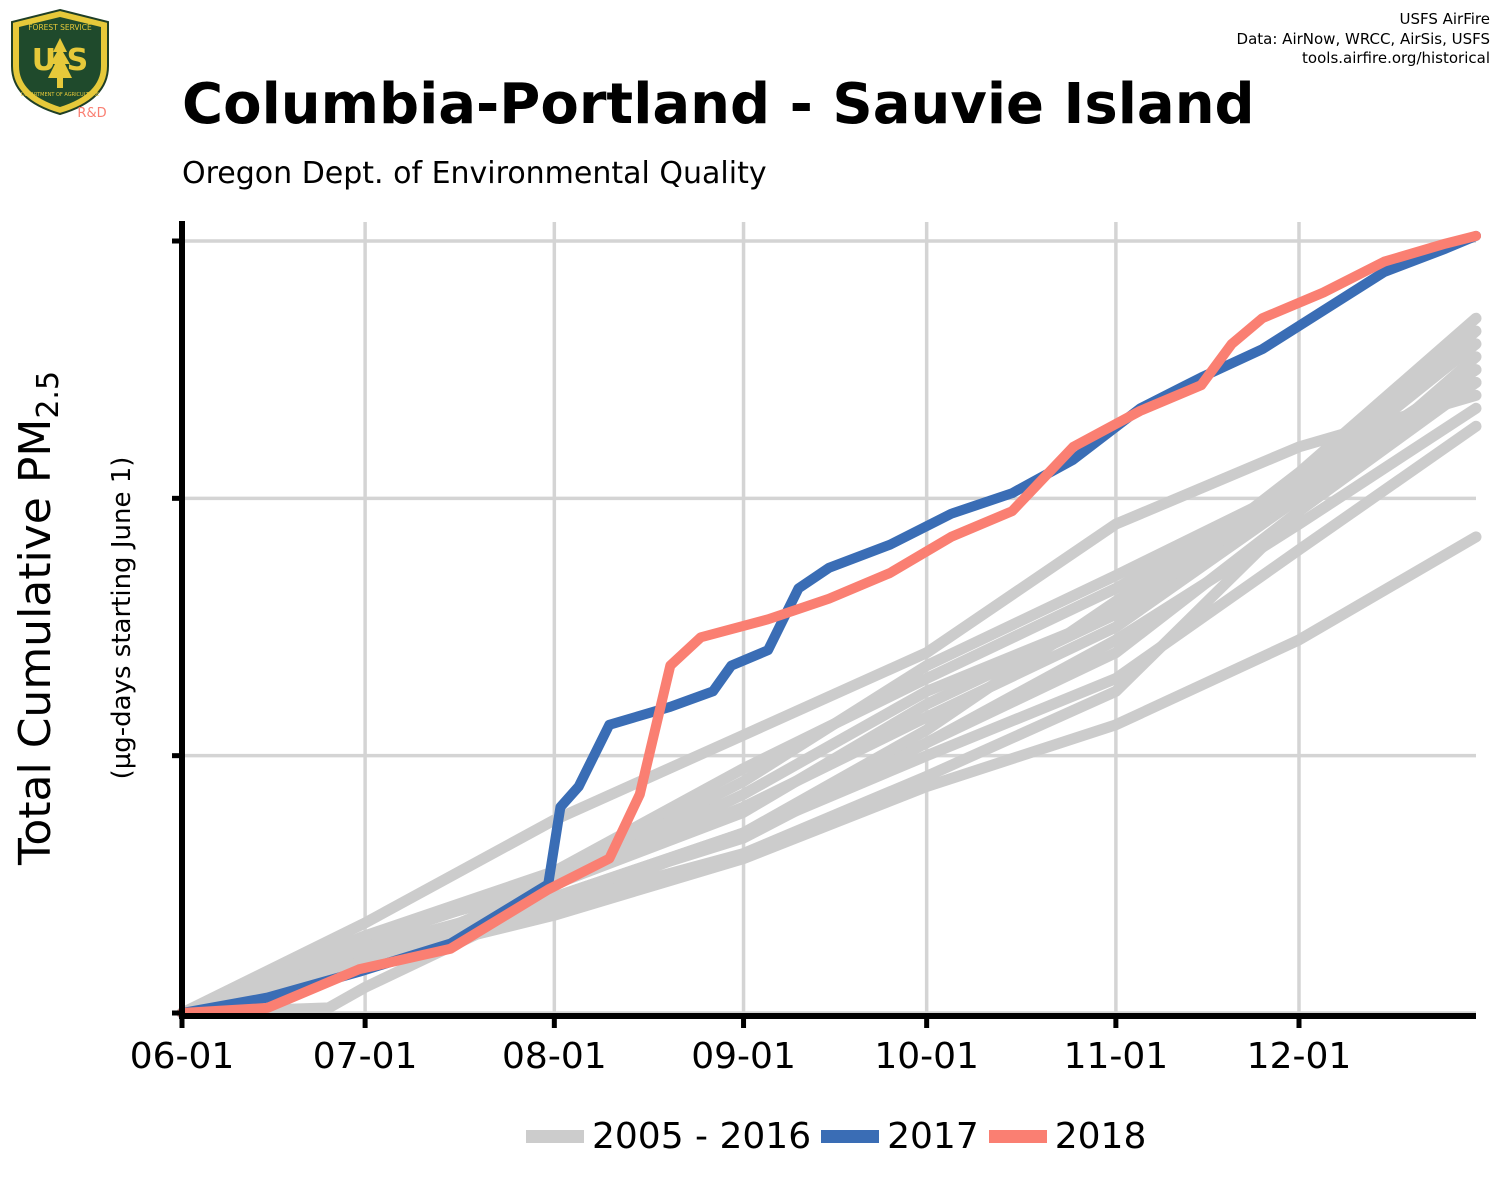 The width and height of the screenshot is (1500, 1200). I want to click on legend-swatch-2018, so click(1017, 1136).